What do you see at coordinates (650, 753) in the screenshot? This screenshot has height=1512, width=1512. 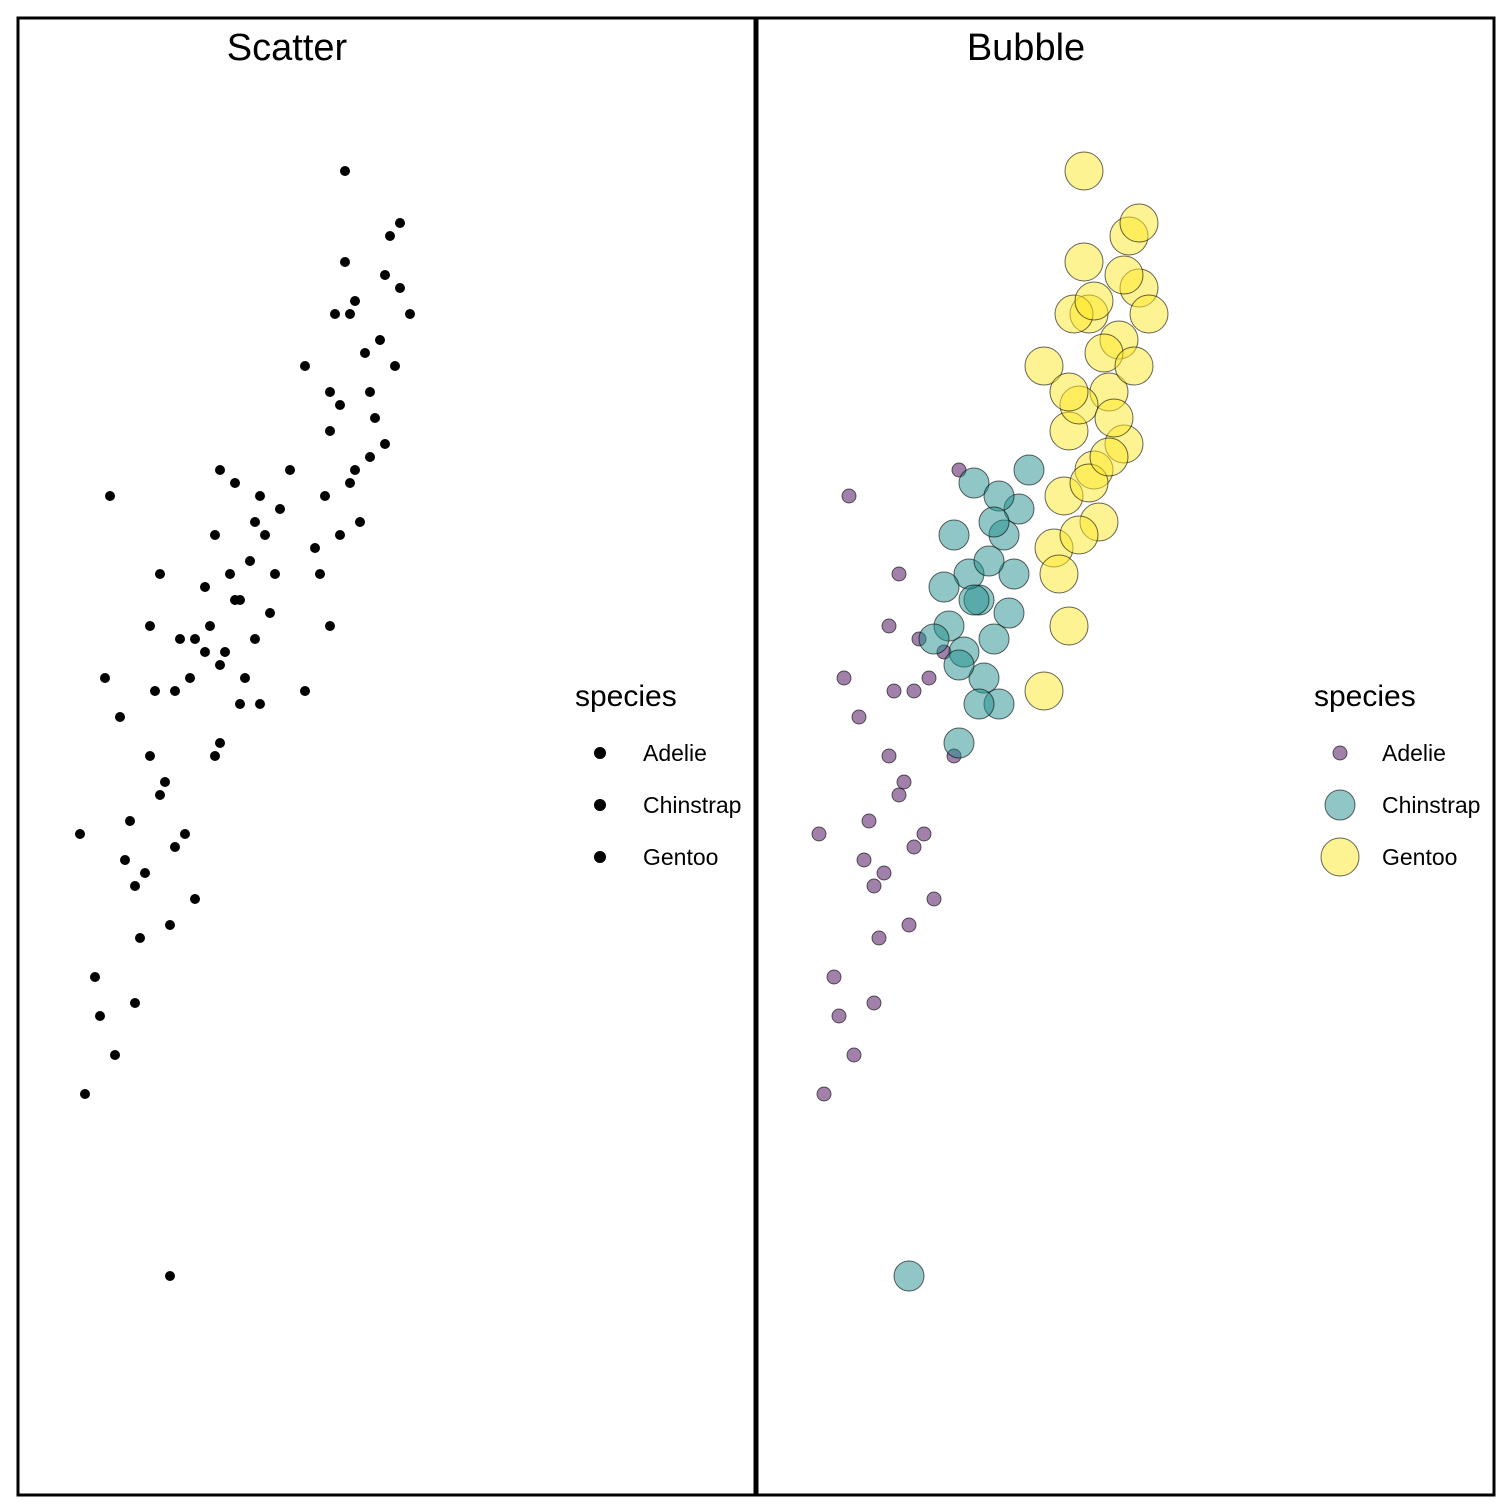 I see `scatter-legend-entry-adelie: Adelie` at bounding box center [650, 753].